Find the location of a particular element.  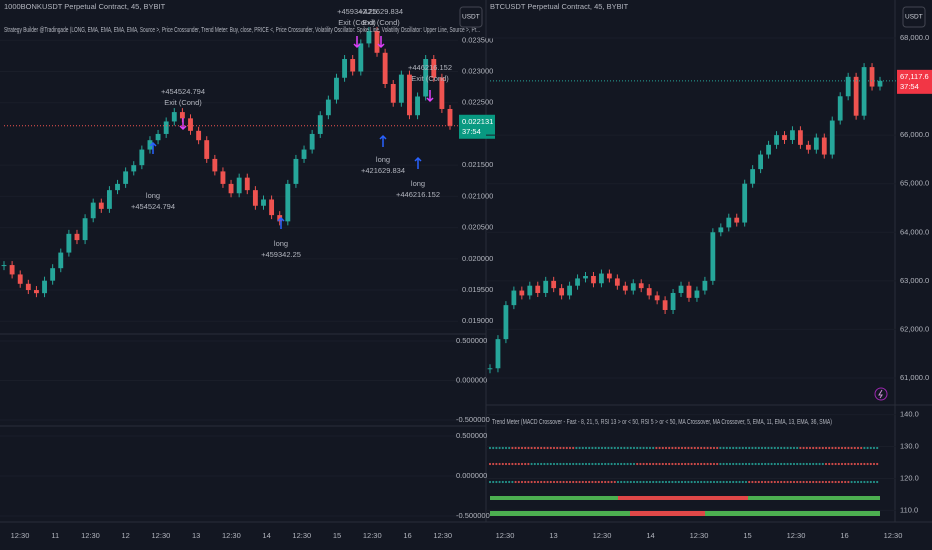

currency-label: USDT is located at coordinates (914, 17).